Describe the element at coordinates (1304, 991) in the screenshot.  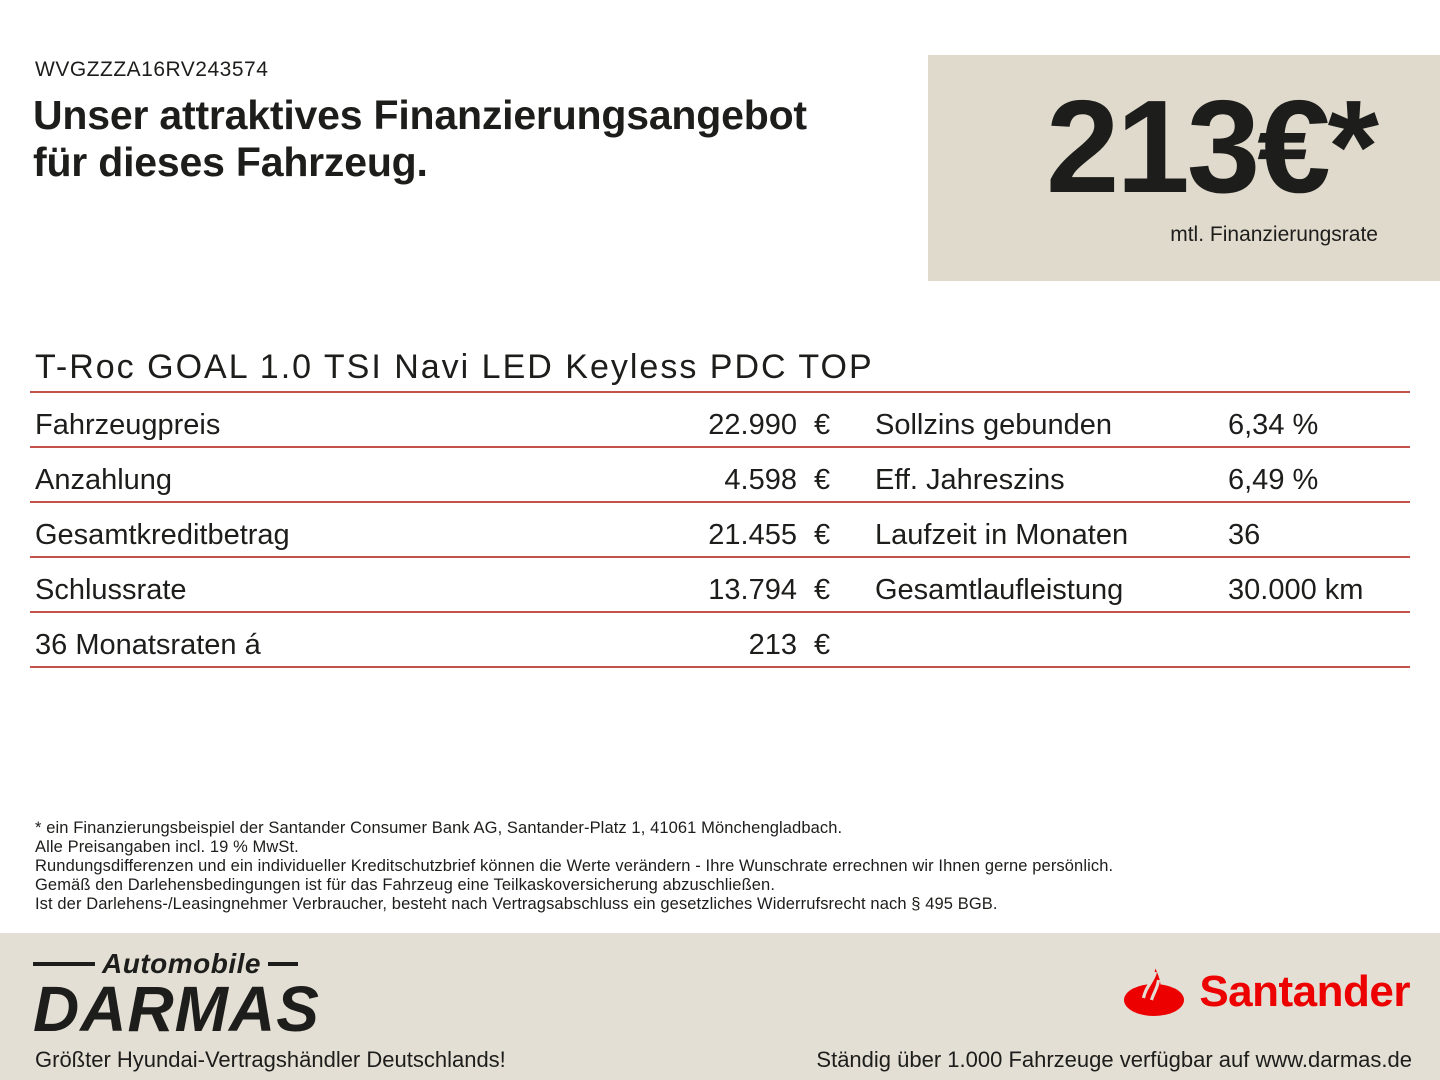
I see `santander-logo-text: Santander` at that location.